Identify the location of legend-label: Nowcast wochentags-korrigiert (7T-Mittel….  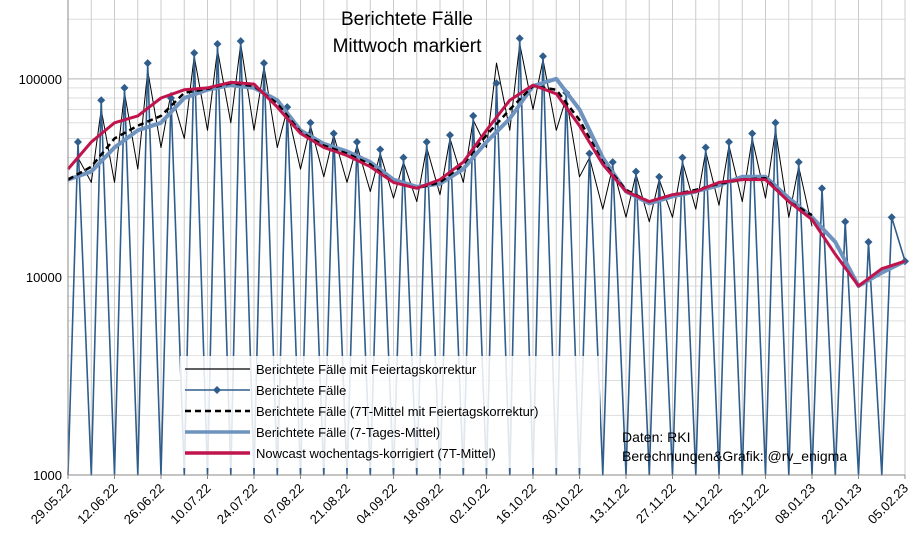
(376, 453).